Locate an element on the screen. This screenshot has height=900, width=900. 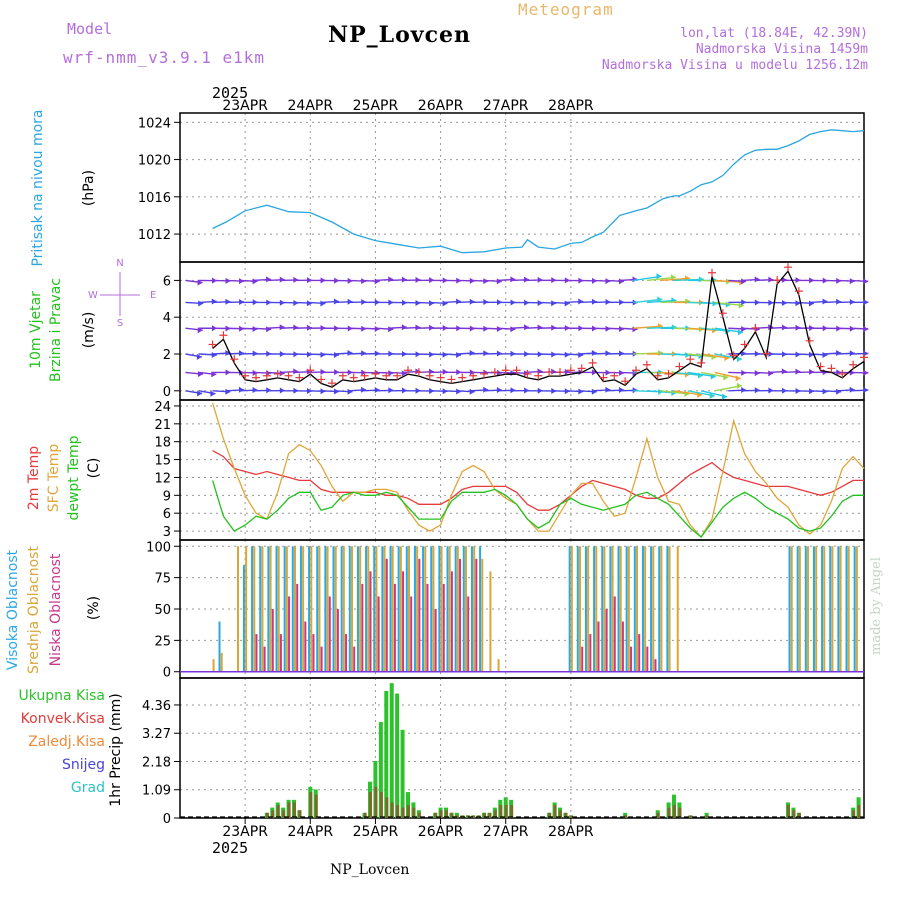
compass-n: N is located at coordinates (119, 263).